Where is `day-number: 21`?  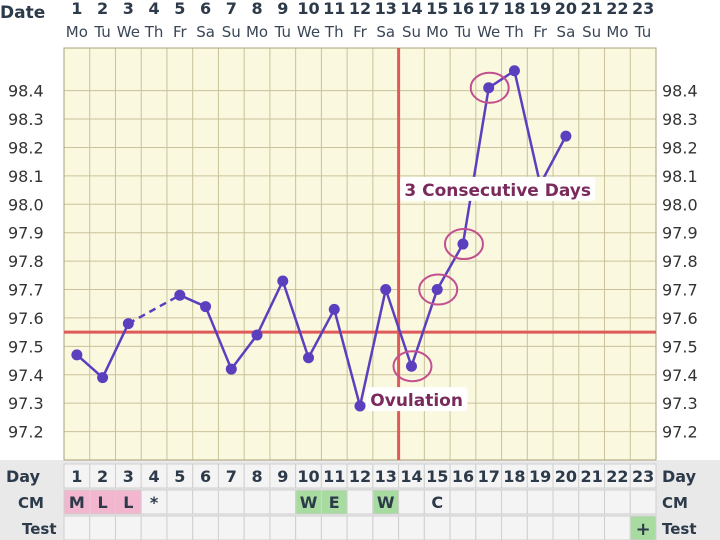
day-number: 21 is located at coordinates (592, 476).